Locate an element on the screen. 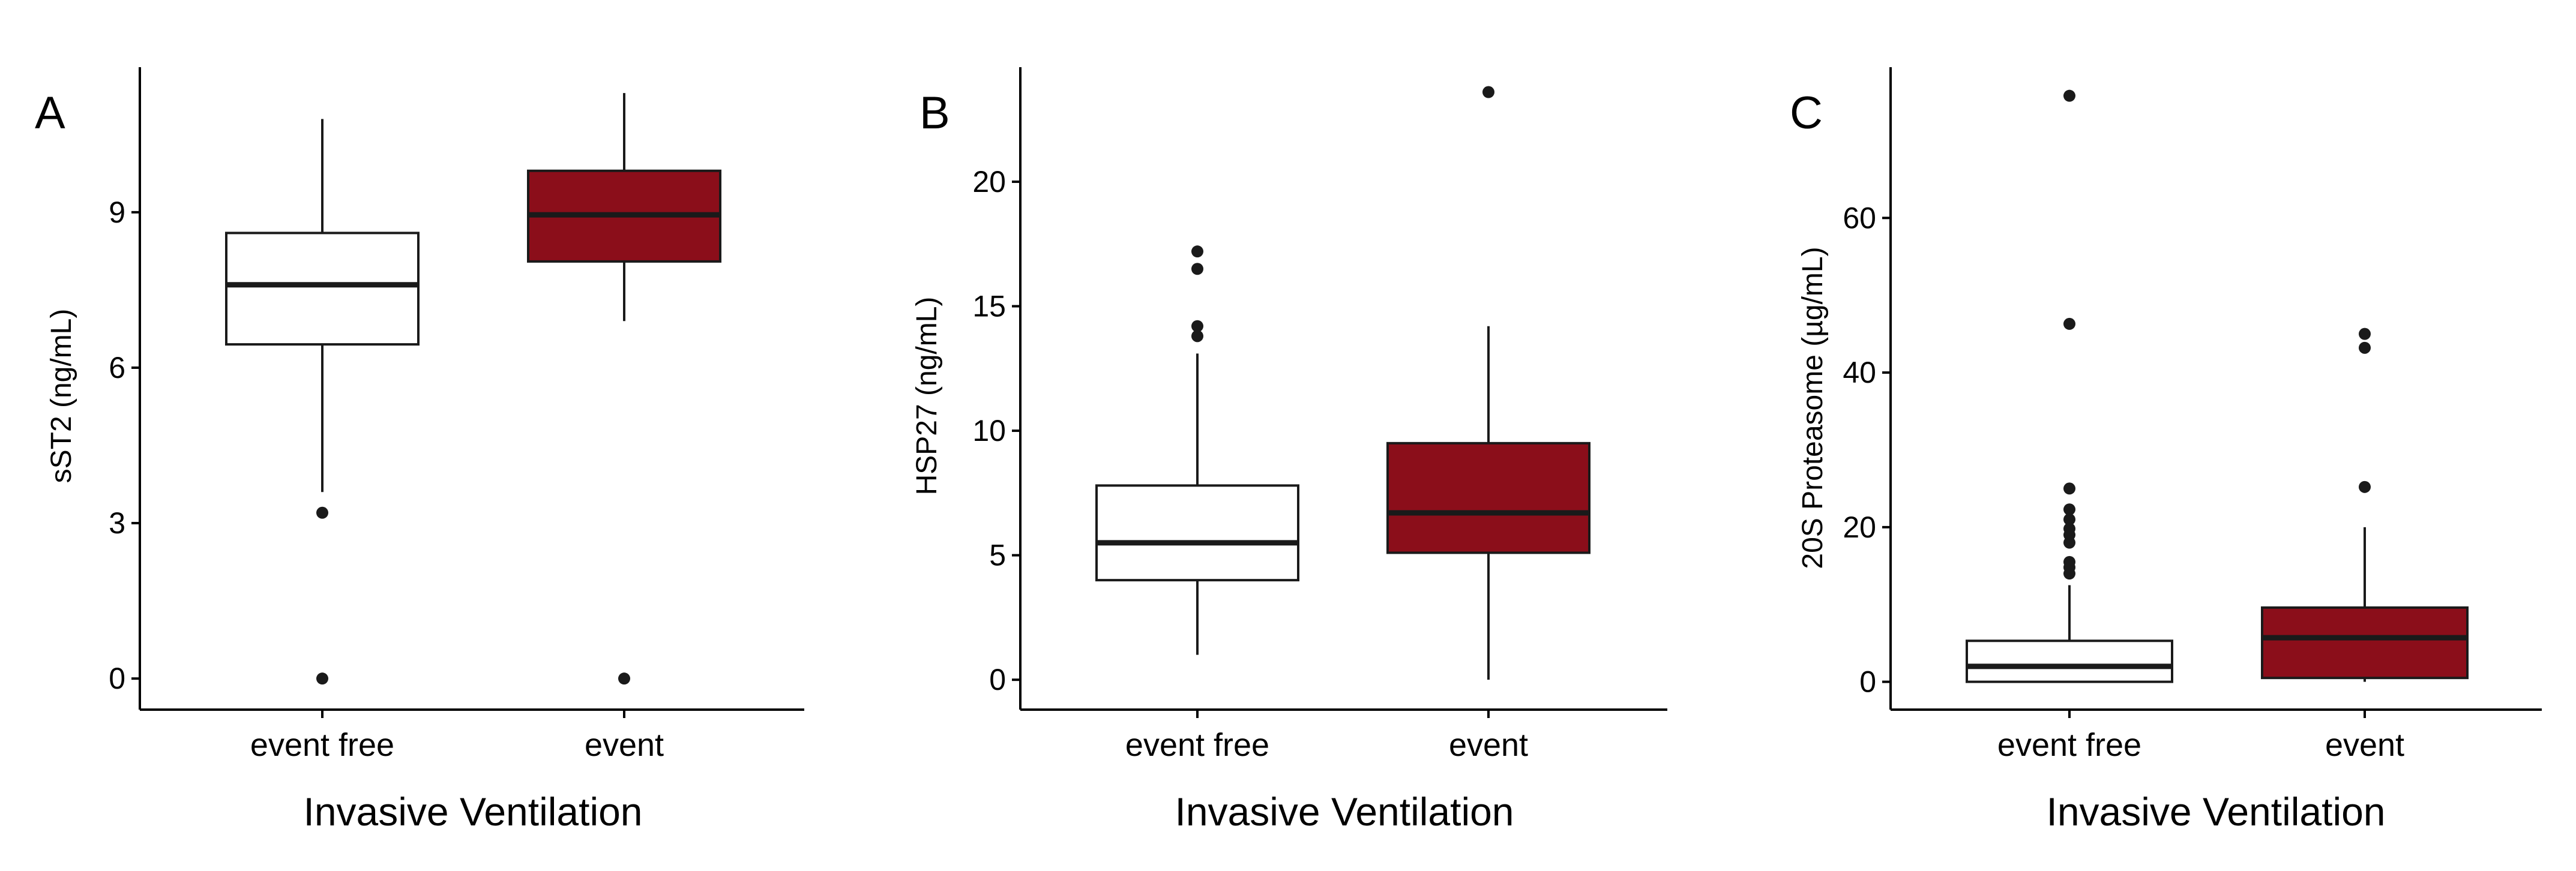 The width and height of the screenshot is (2576, 871). outlier-point-b-event is located at coordinates (1488, 92).